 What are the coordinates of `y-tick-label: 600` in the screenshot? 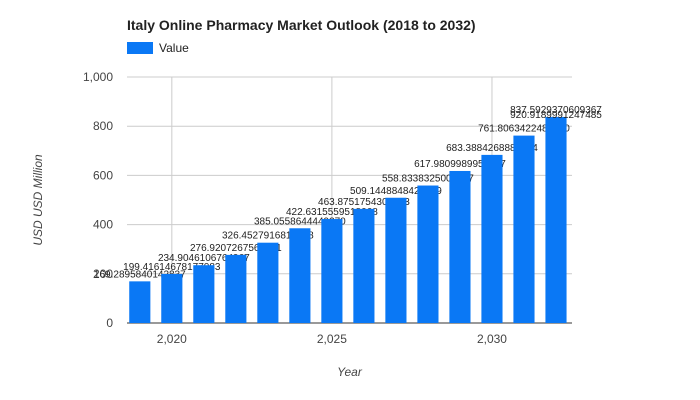 It's located at (103, 175).